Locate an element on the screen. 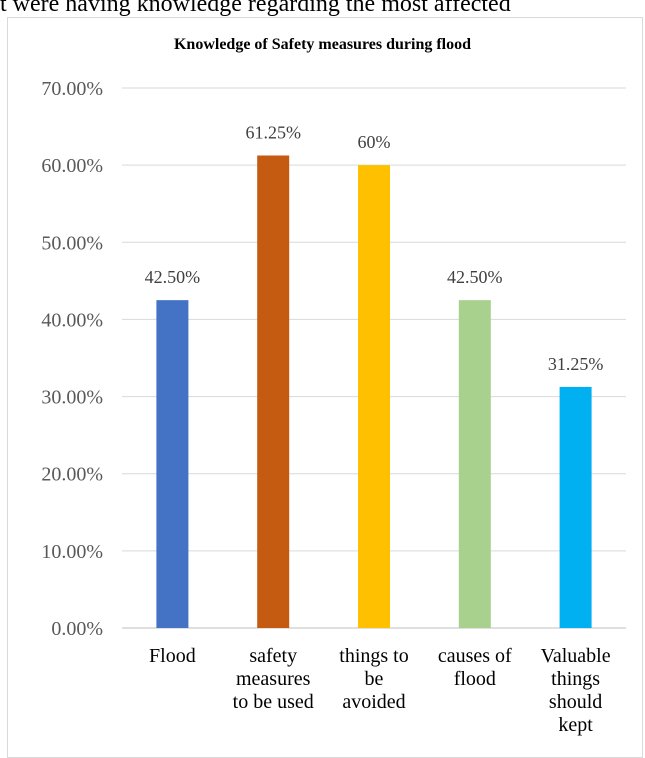 The width and height of the screenshot is (645, 758). y-tick-label: 50.00% is located at coordinates (72, 243).